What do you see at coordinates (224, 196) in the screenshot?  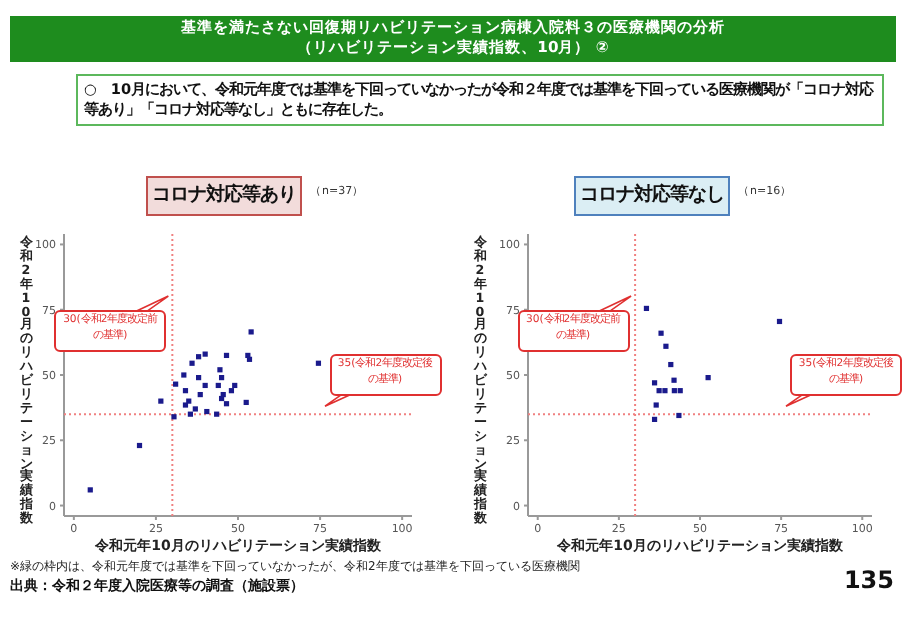 I see `chart-title: コロナ対応等あり` at bounding box center [224, 196].